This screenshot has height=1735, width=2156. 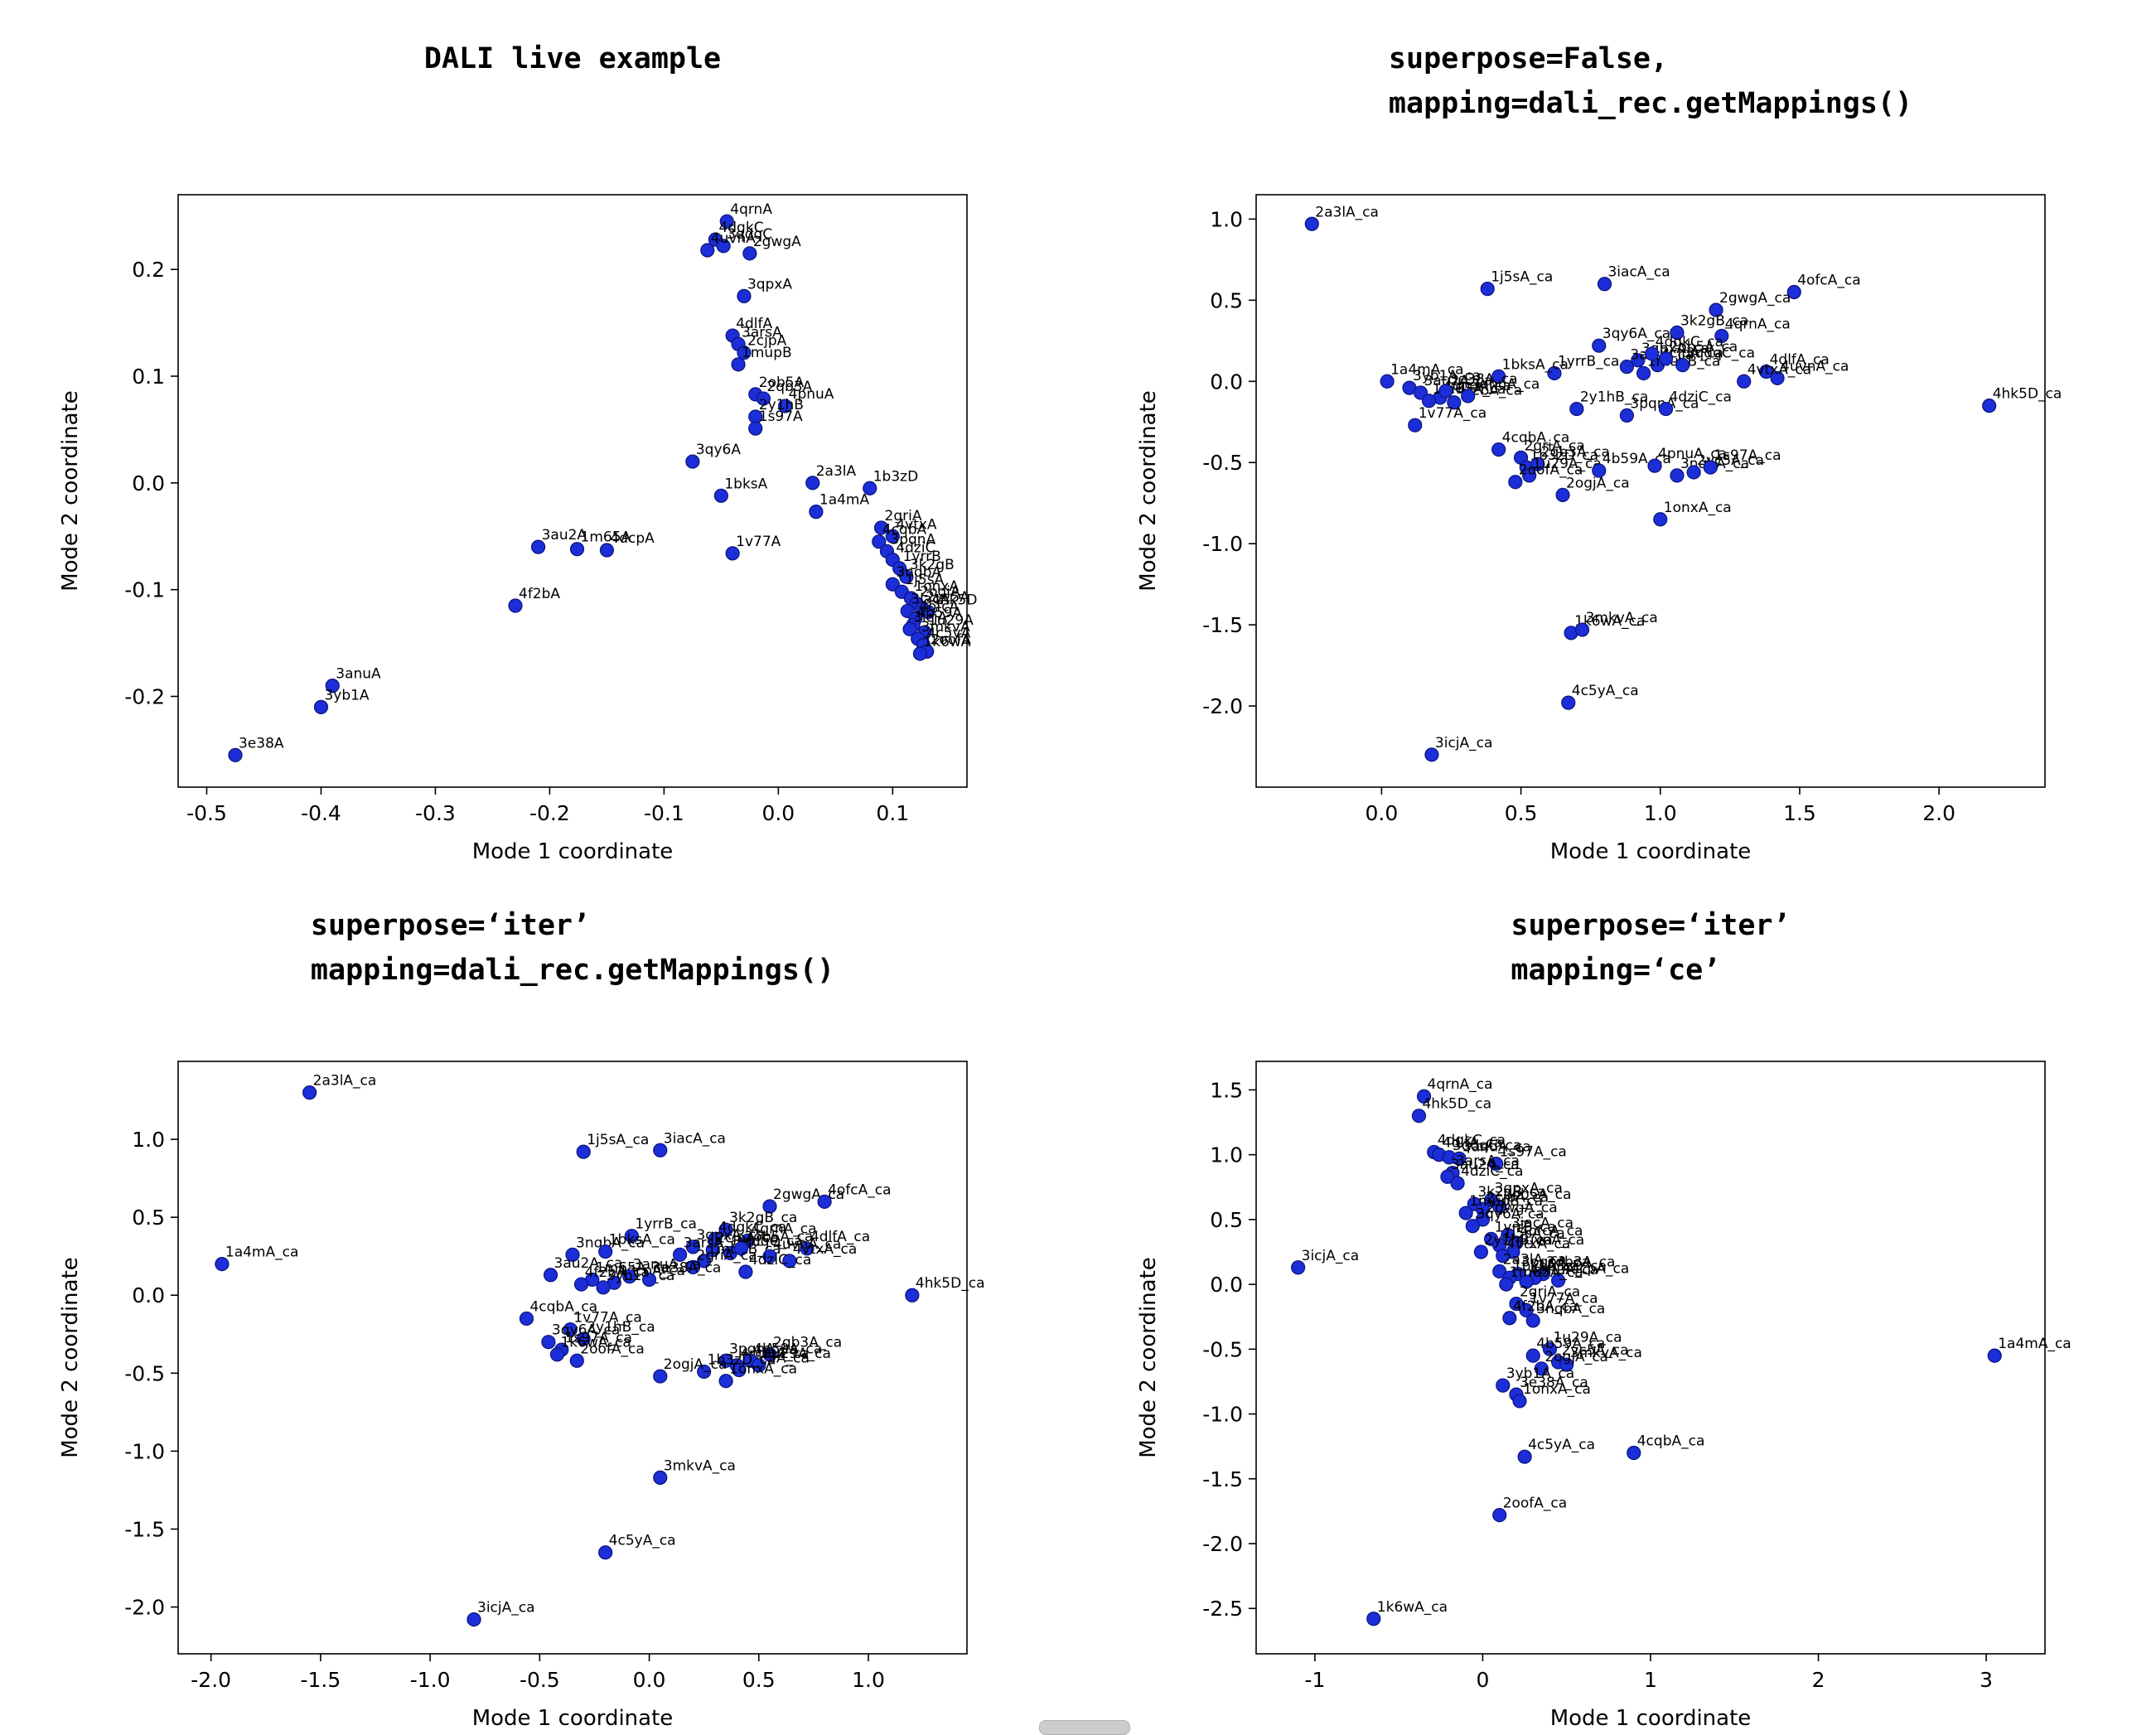 I want to click on point-label: 4hk5D, so click(x=954, y=600).